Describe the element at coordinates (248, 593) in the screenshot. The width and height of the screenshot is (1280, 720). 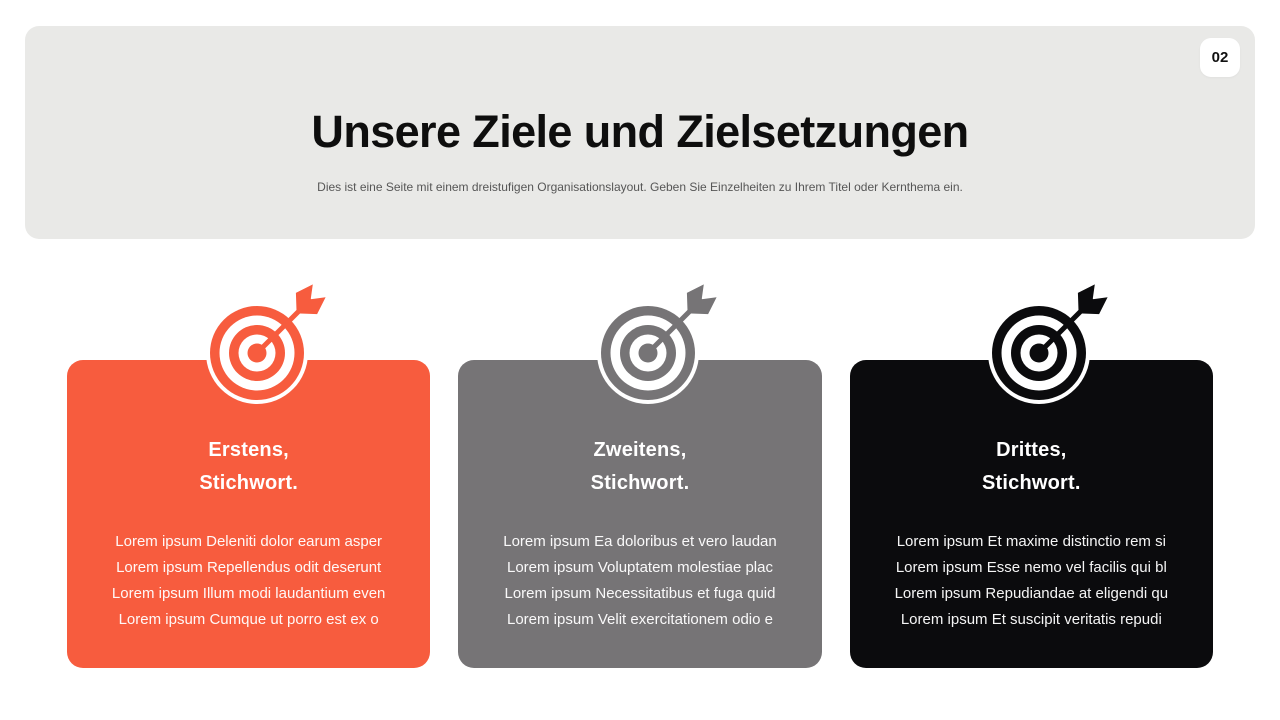
I see `card-line: Lorem ipsum Illum modi laudantium even` at that location.